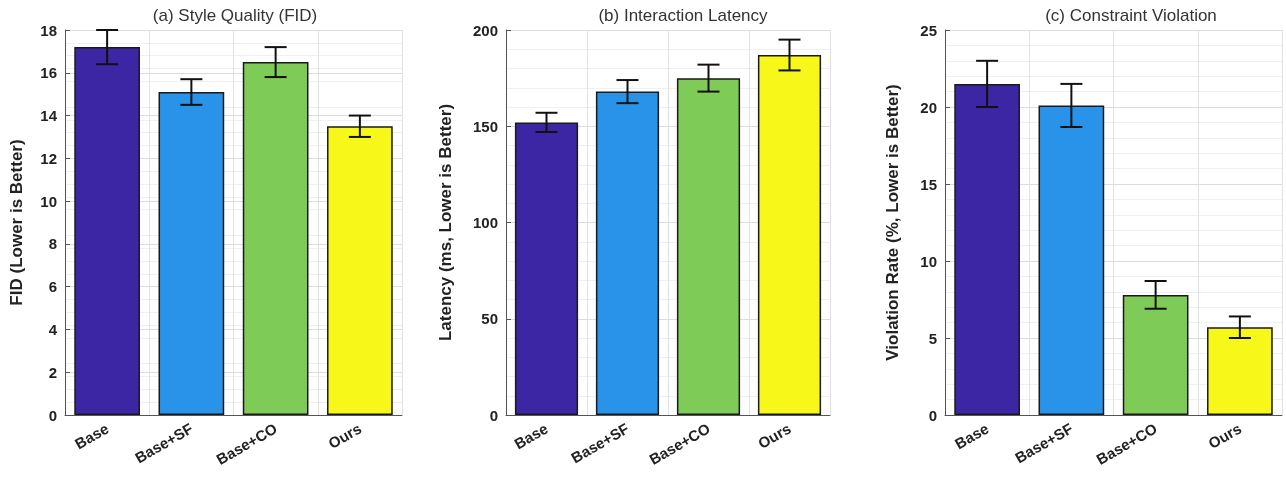 This screenshot has width=1286, height=484. What do you see at coordinates (485, 222) in the screenshot?
I see `y-tick-label: 100` at bounding box center [485, 222].